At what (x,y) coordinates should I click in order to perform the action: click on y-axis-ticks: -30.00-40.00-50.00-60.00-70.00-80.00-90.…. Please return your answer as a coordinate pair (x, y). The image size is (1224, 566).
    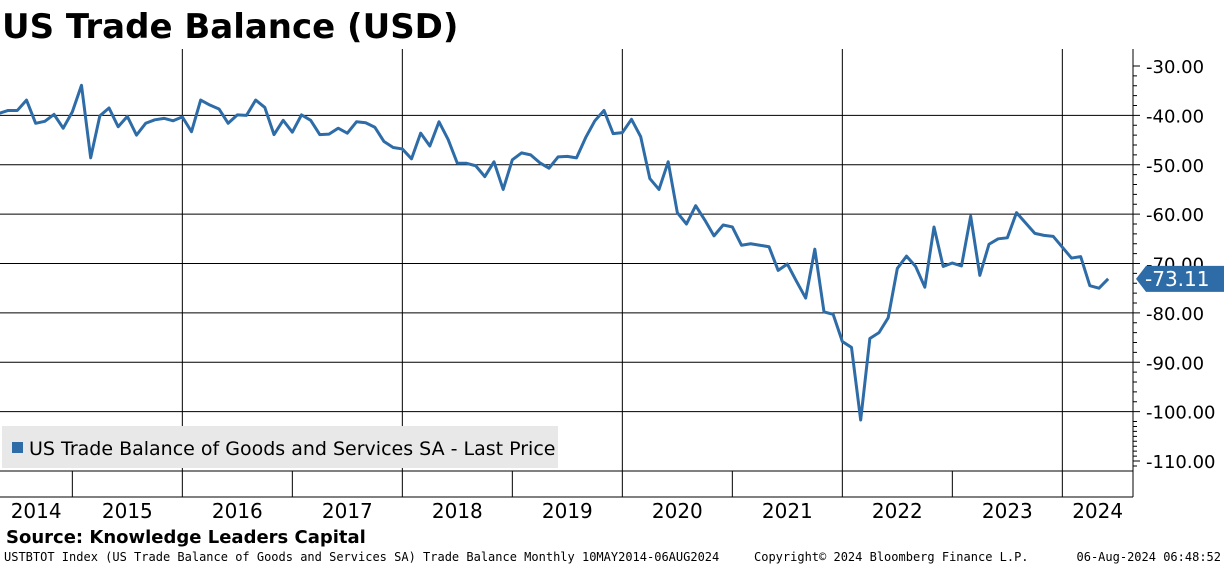
    Looking at the image, I should click on (1174, 265).